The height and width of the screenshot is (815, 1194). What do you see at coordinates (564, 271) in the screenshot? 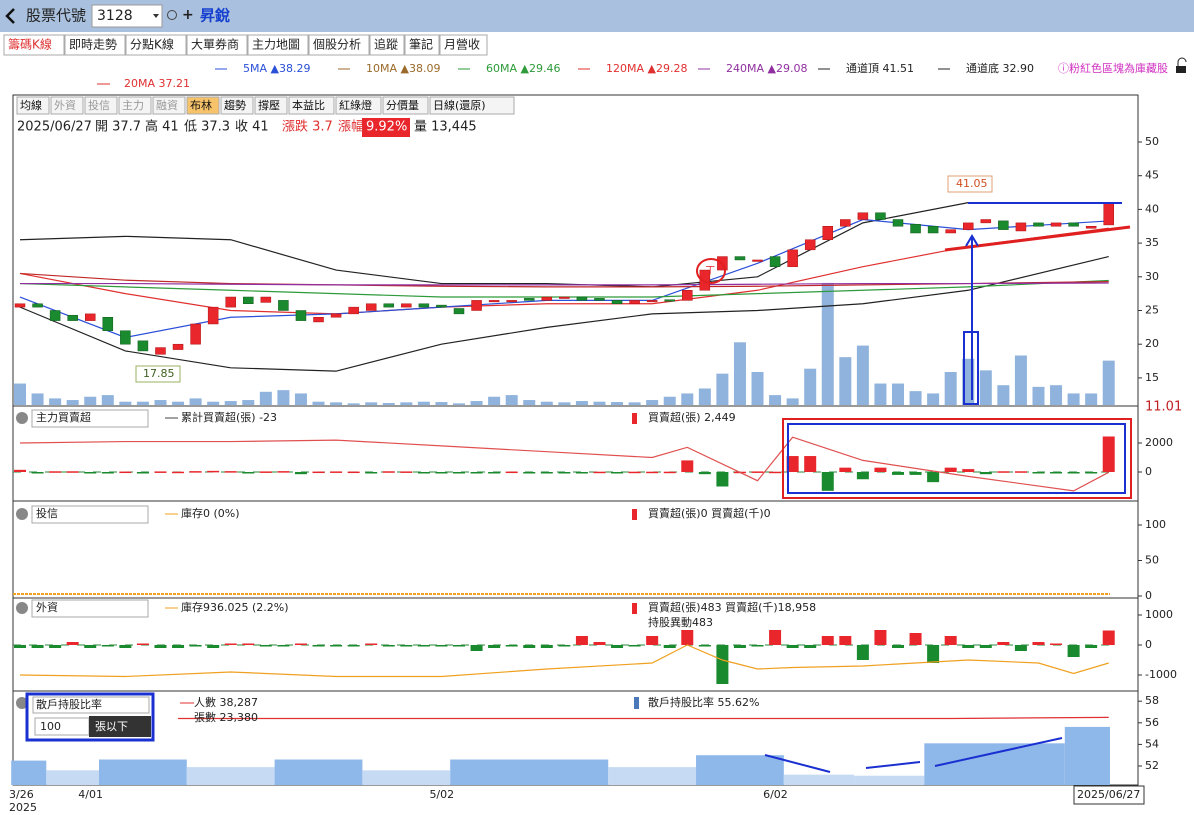
I see `ma-line` at bounding box center [564, 271].